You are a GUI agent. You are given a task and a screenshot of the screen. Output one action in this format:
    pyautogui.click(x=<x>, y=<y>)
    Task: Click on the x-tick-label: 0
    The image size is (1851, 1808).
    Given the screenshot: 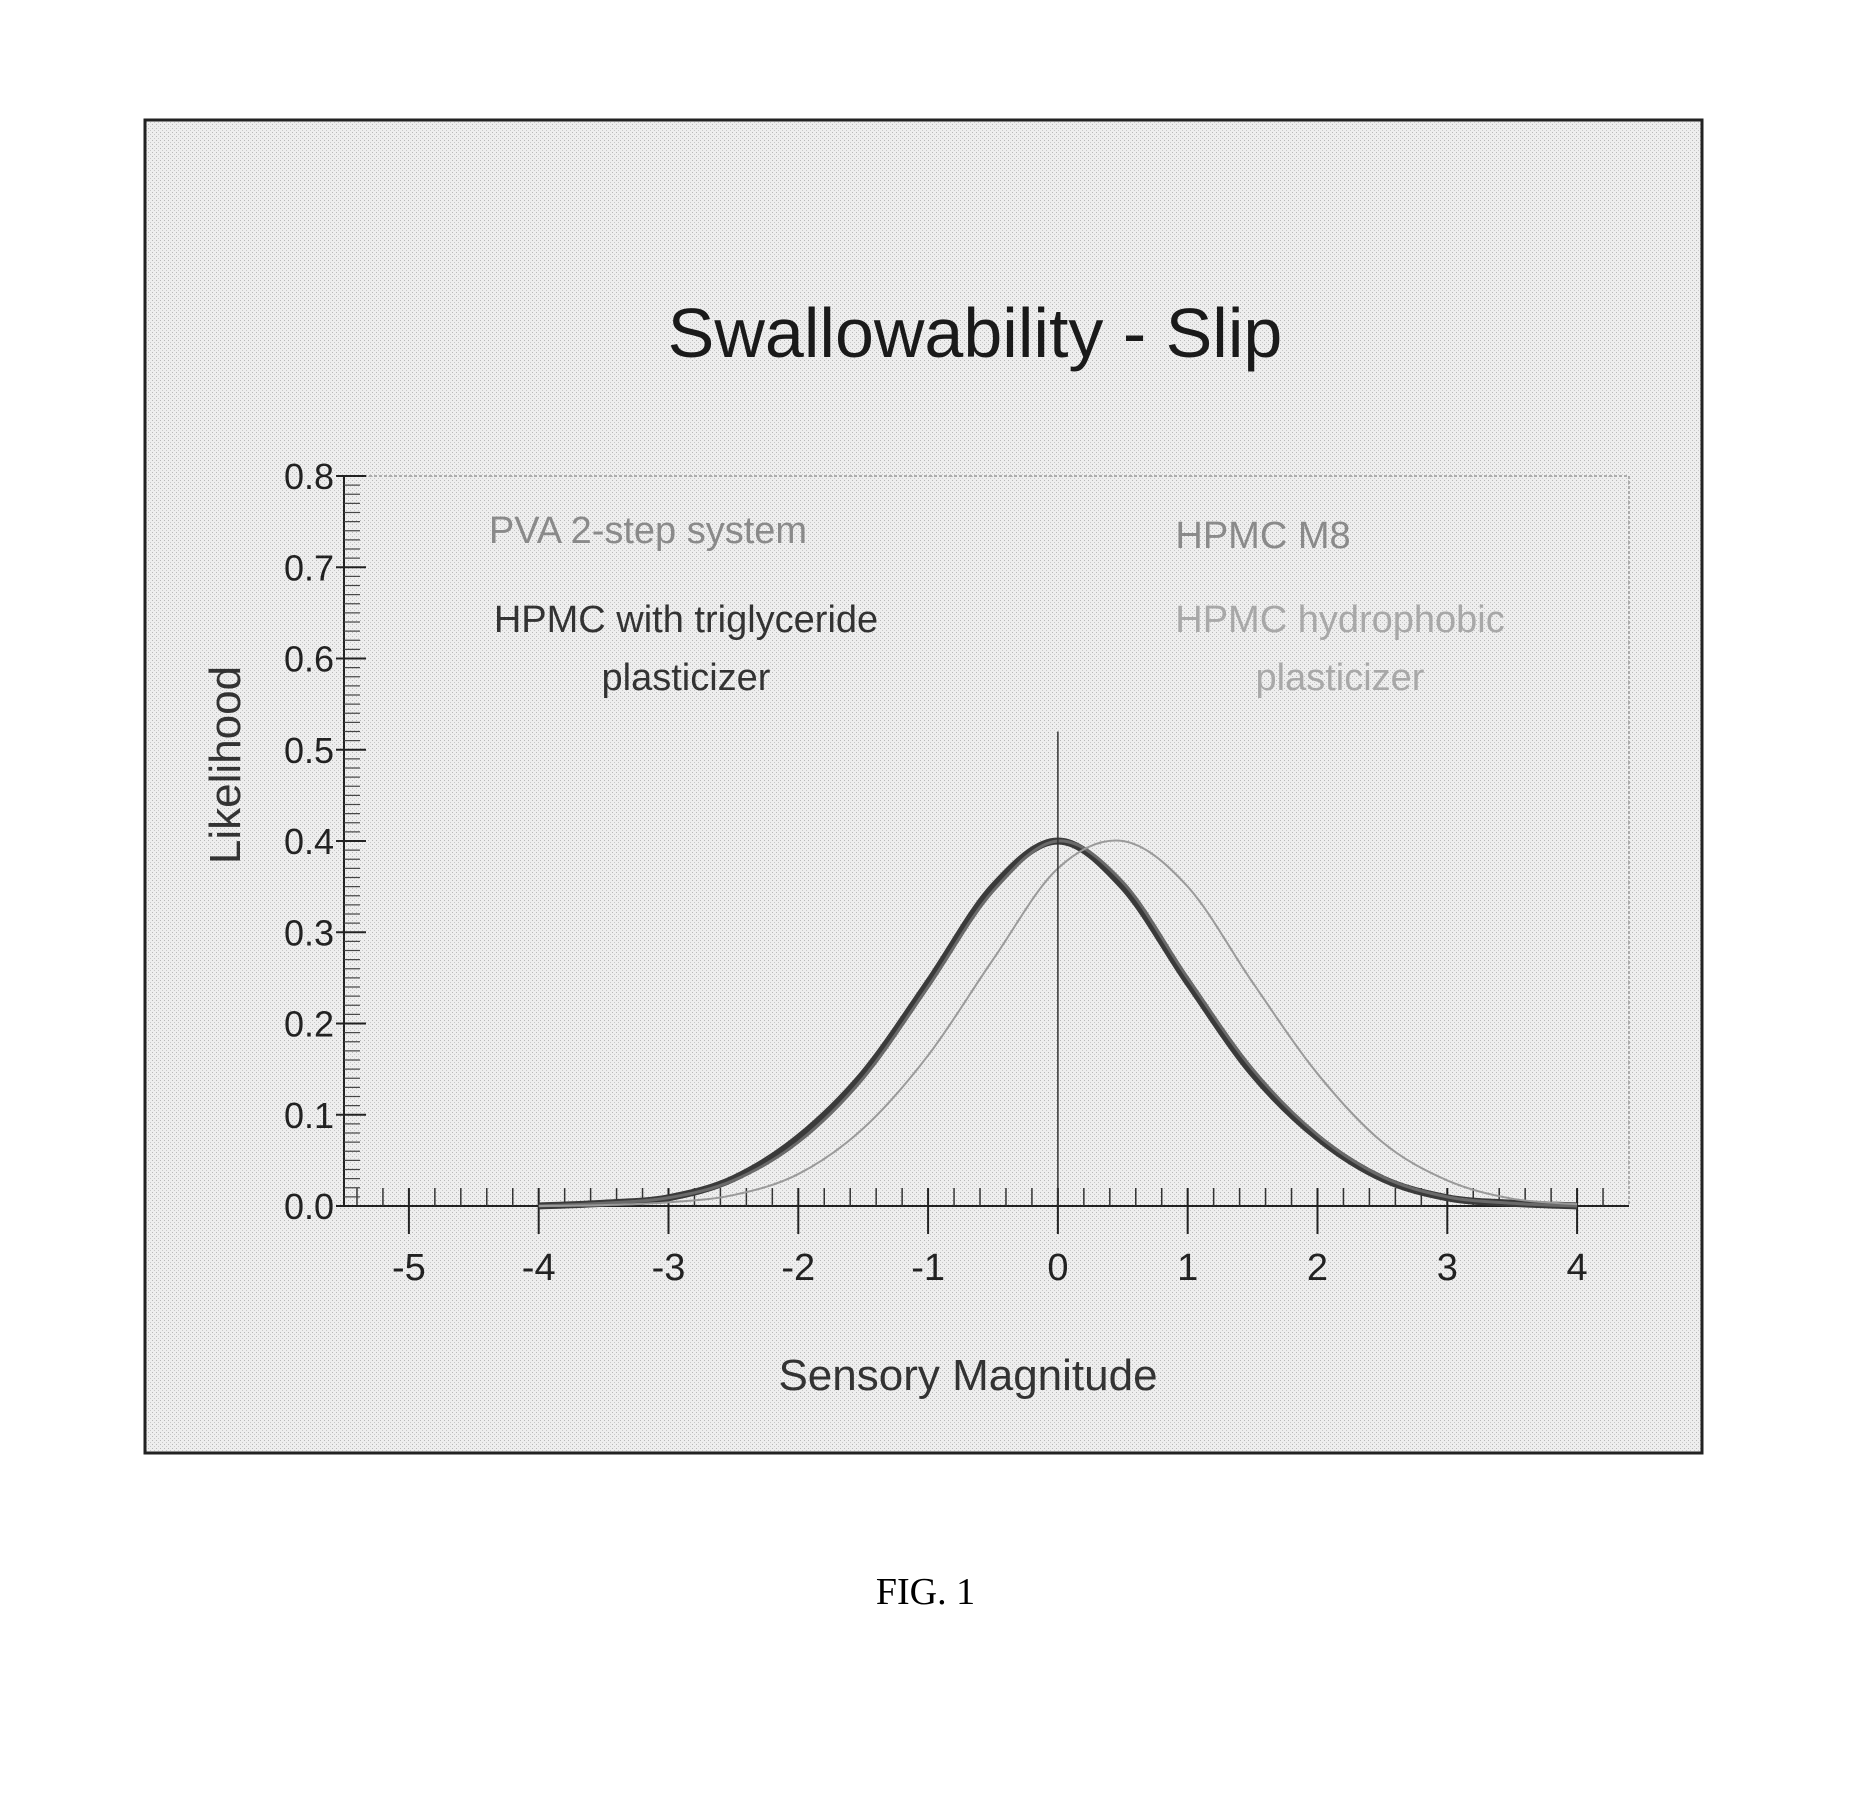 What is the action you would take?
    pyautogui.click(x=1057, y=1268)
    